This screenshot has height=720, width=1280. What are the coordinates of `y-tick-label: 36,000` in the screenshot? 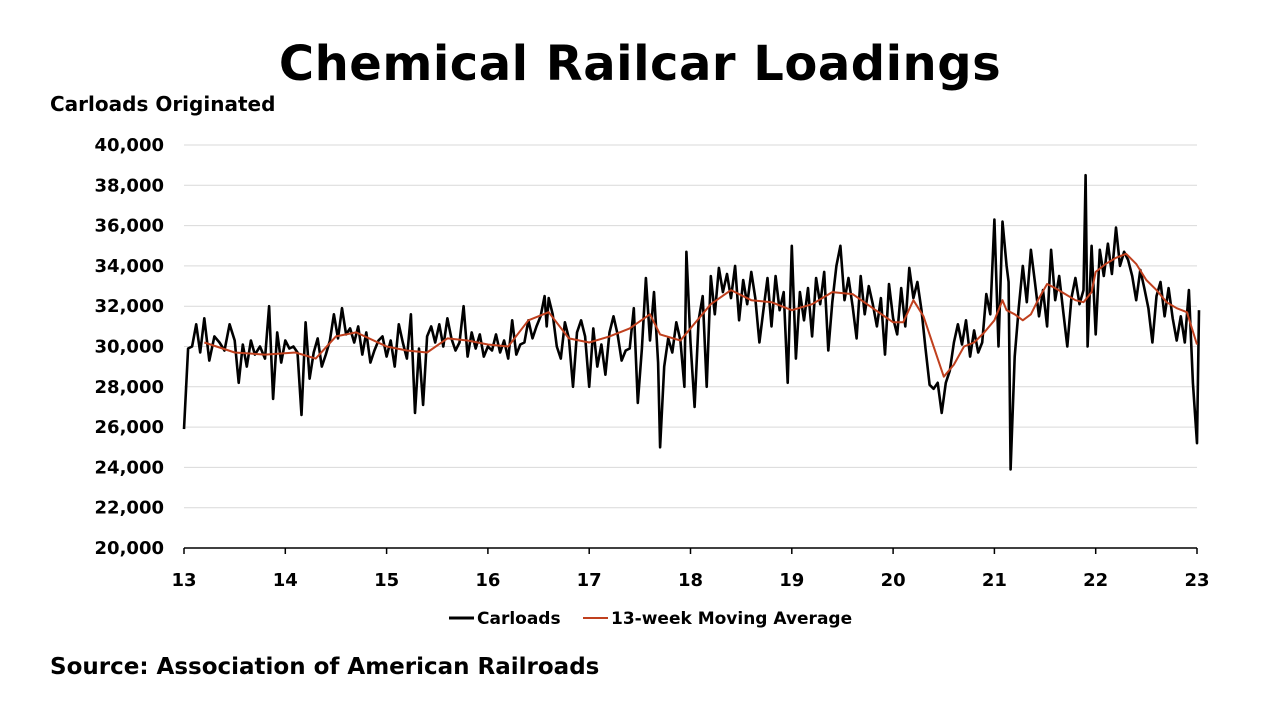 It's located at (129, 226).